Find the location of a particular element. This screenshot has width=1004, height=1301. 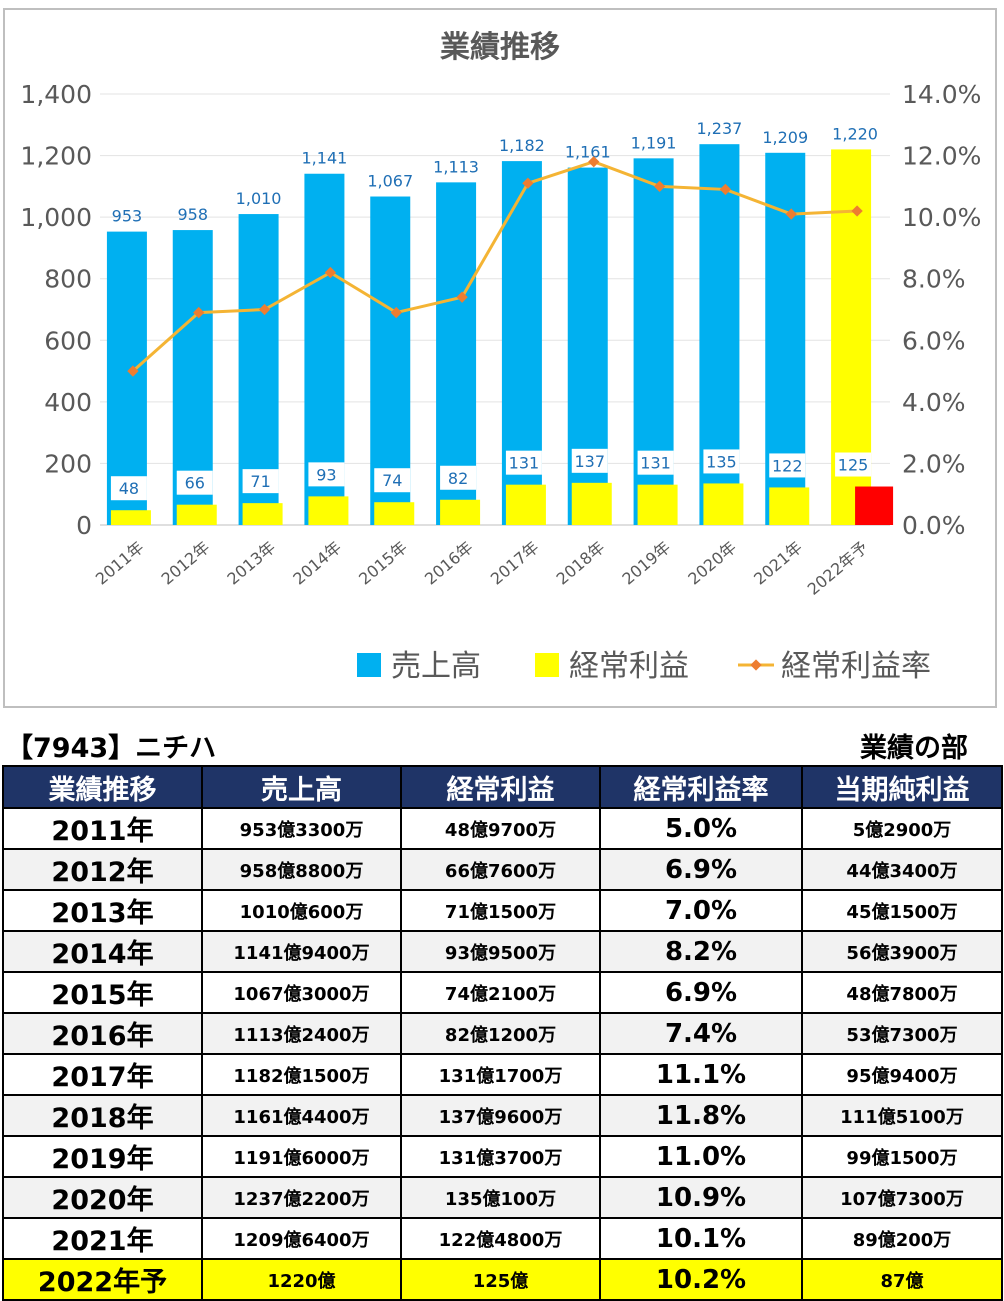

header-profit-rate: 経常利益率 is located at coordinates (701, 787).